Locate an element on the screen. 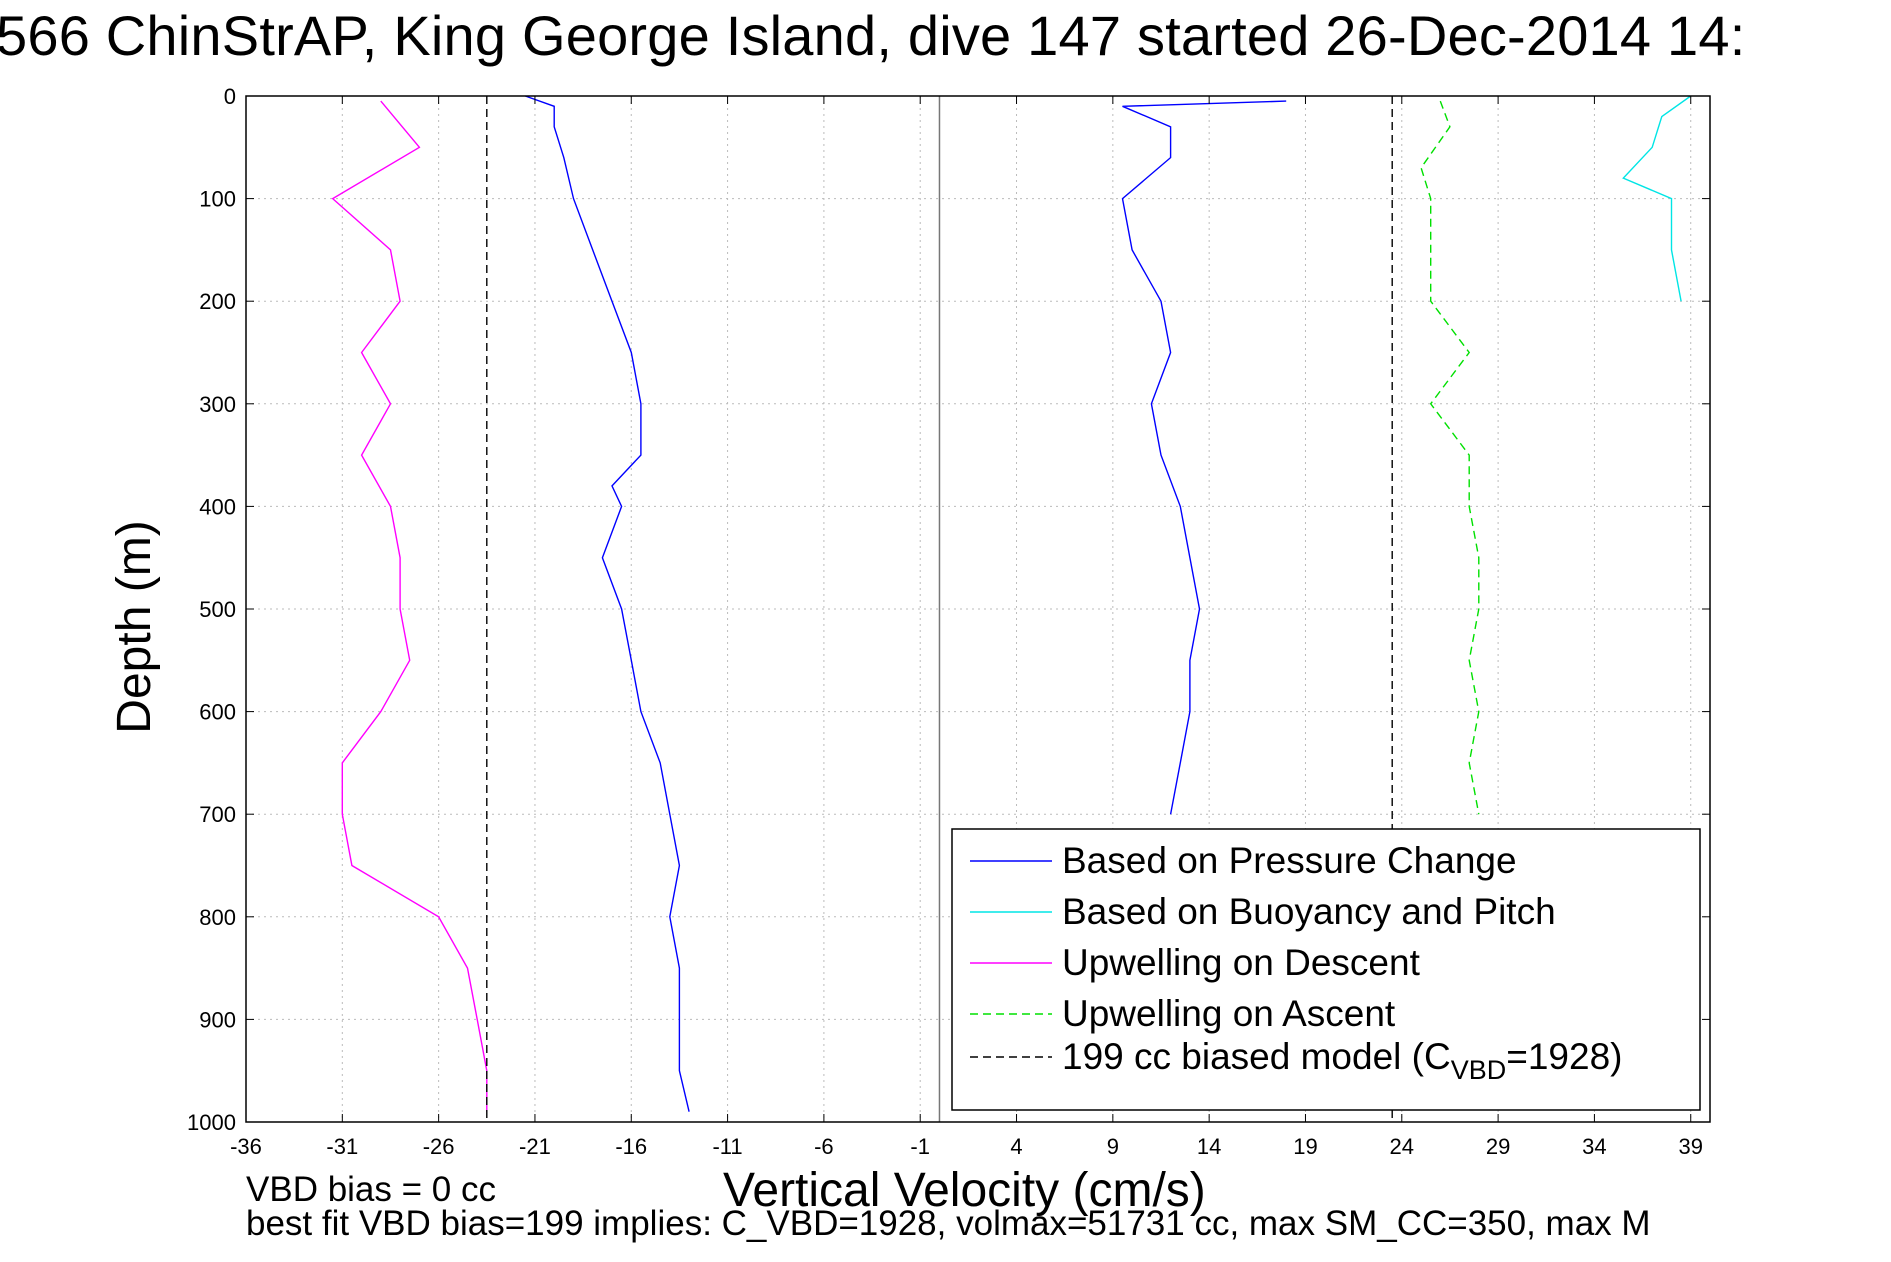  x-tick-label: 4 is located at coordinates (1016, 1146).